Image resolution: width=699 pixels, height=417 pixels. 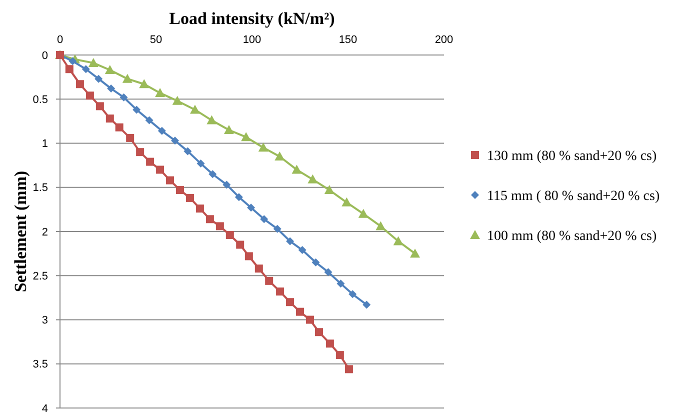 I want to click on y-tick-label: 1.5, so click(x=40, y=188).